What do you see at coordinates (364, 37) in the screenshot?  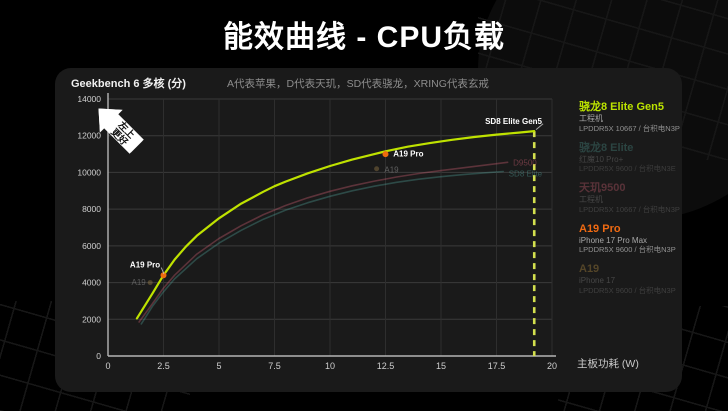 I see `page-title: 能效曲线 - CPU负载` at bounding box center [364, 37].